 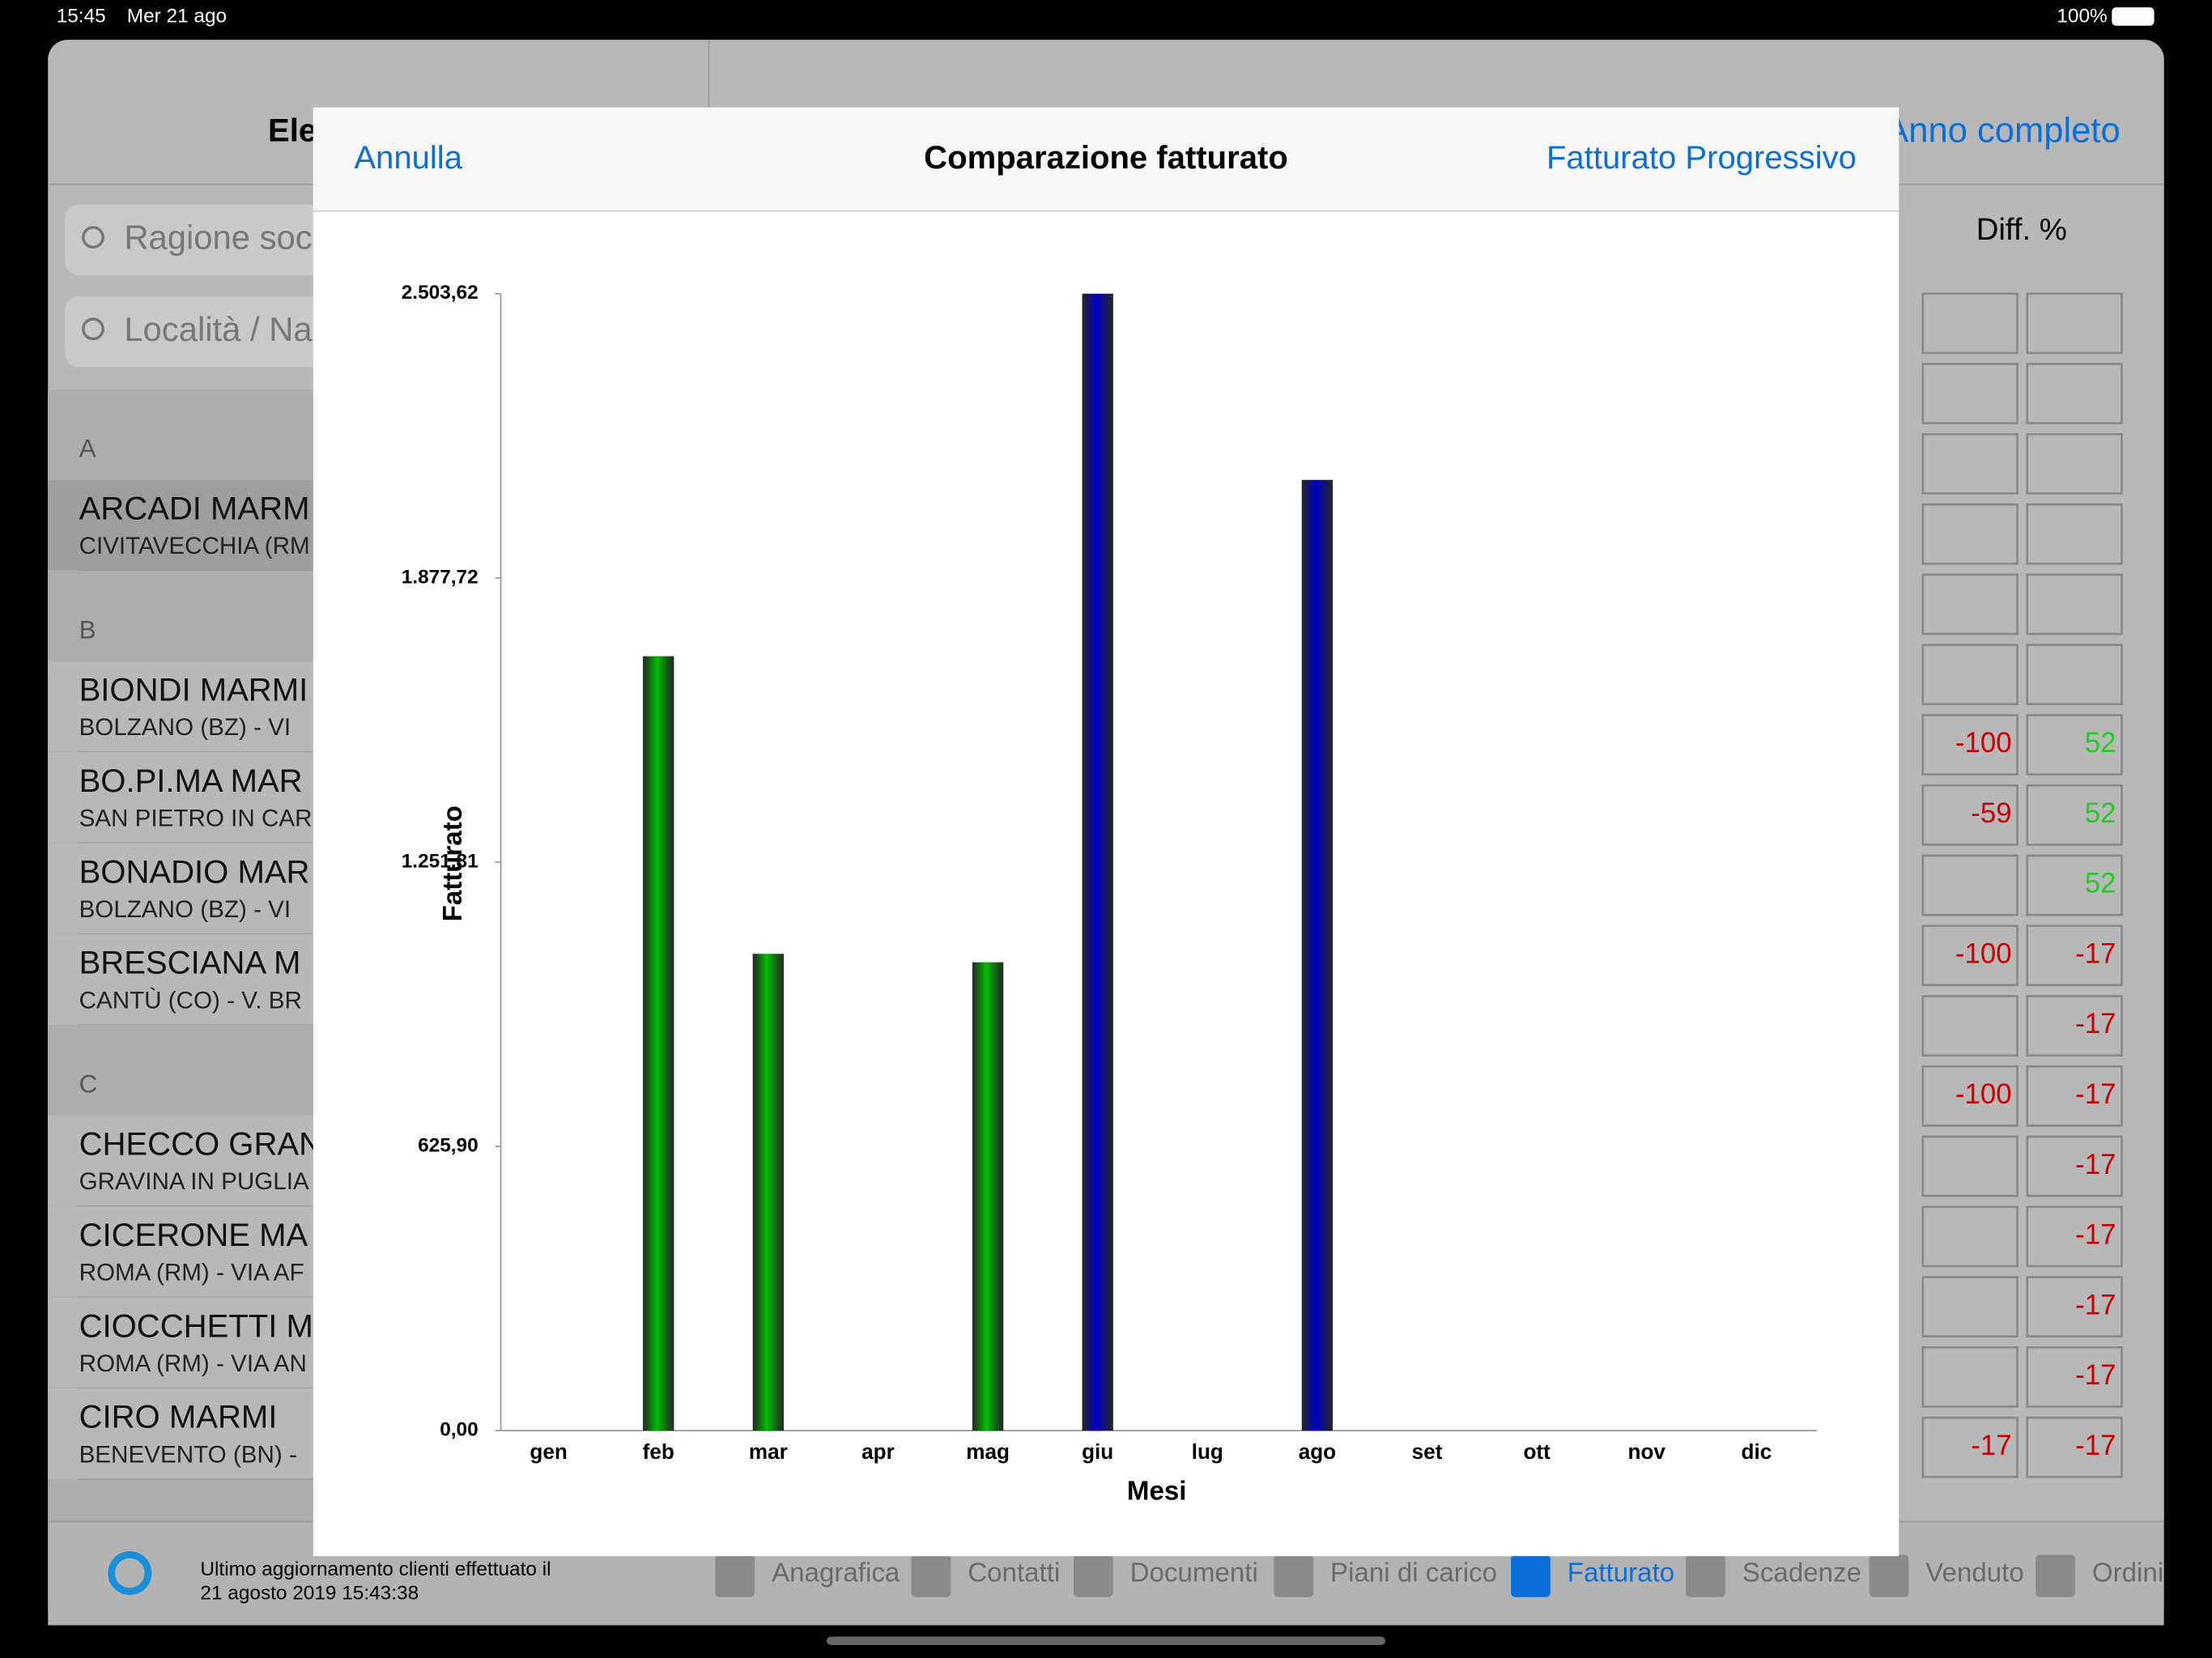 What do you see at coordinates (179, 1417) in the screenshot?
I see `client-name: CIRO MARMI` at bounding box center [179, 1417].